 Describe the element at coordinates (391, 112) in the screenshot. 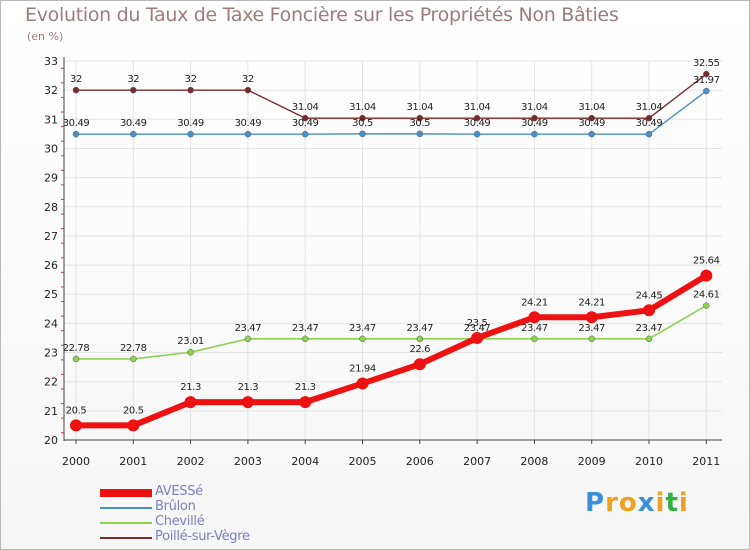

I see `series-line-br-lon` at that location.